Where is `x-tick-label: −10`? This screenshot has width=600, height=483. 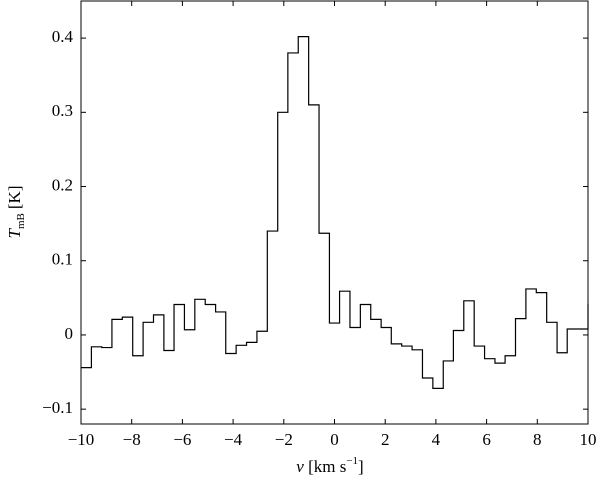
x-tick-label: −10 is located at coordinates (81, 439).